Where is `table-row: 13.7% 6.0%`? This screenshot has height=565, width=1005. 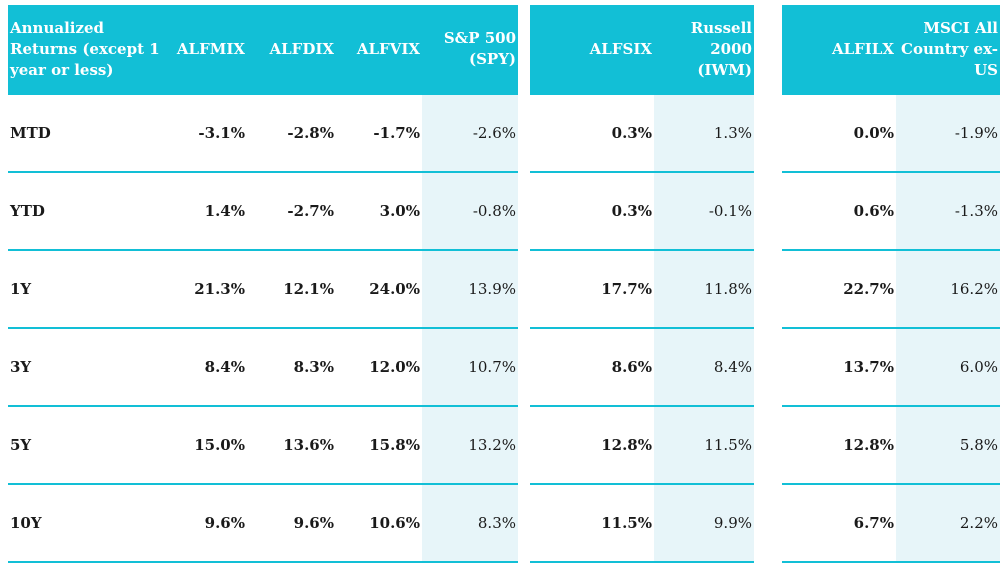 table-row: 13.7% 6.0% is located at coordinates (891, 367).